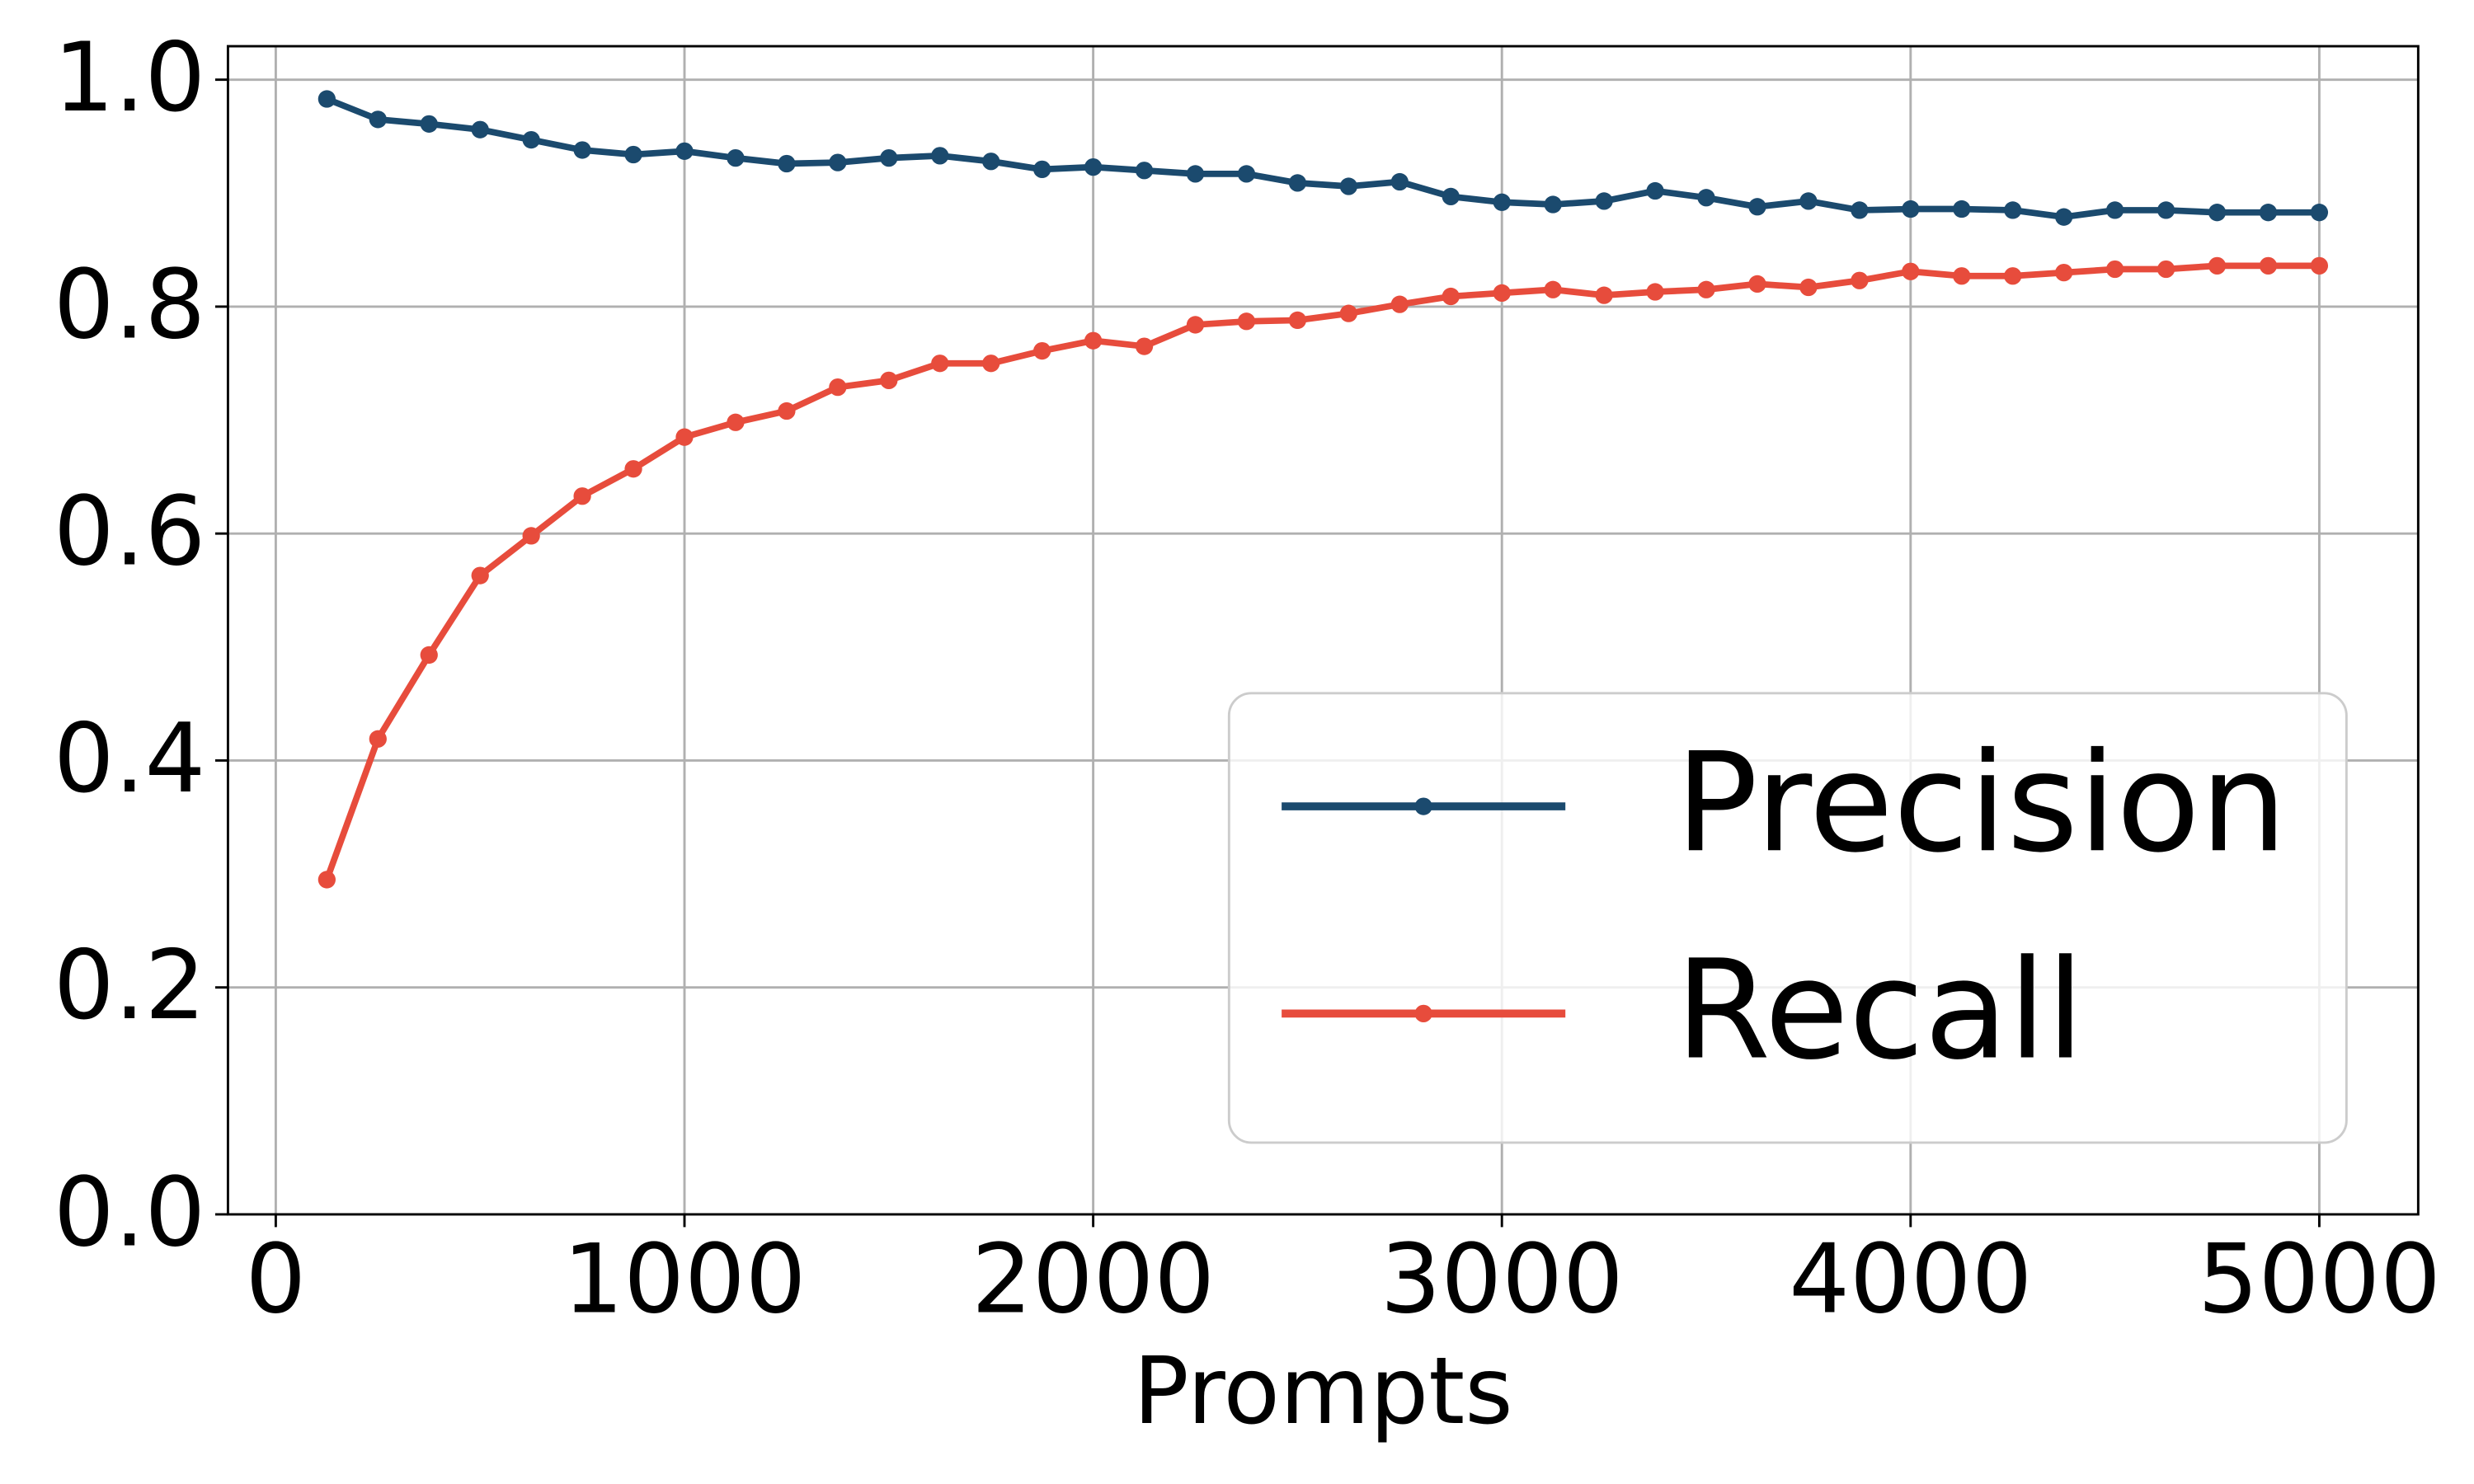  What do you see at coordinates (129, 532) in the screenshot?
I see `y-tick-label: 0.6` at bounding box center [129, 532].